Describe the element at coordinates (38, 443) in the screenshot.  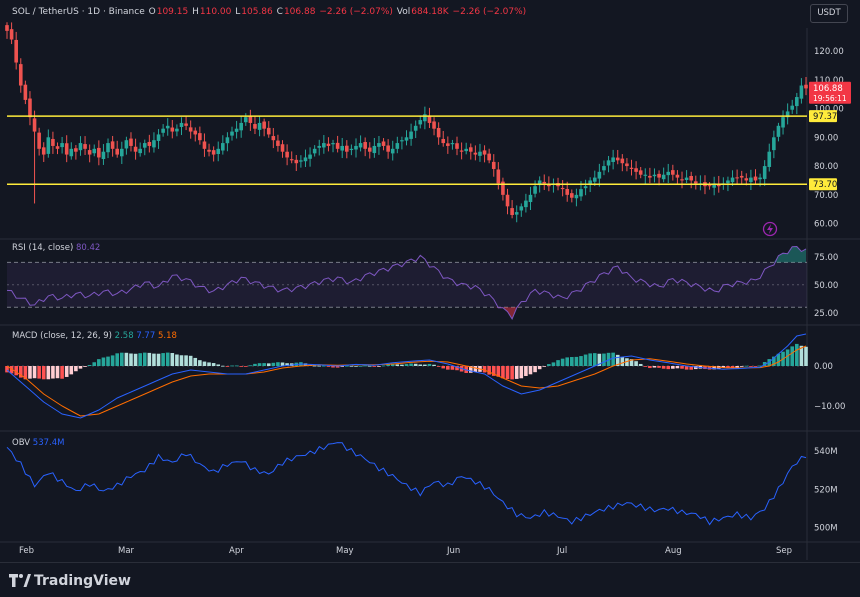
I see `obv-legend: OBV 537.4M` at that location.